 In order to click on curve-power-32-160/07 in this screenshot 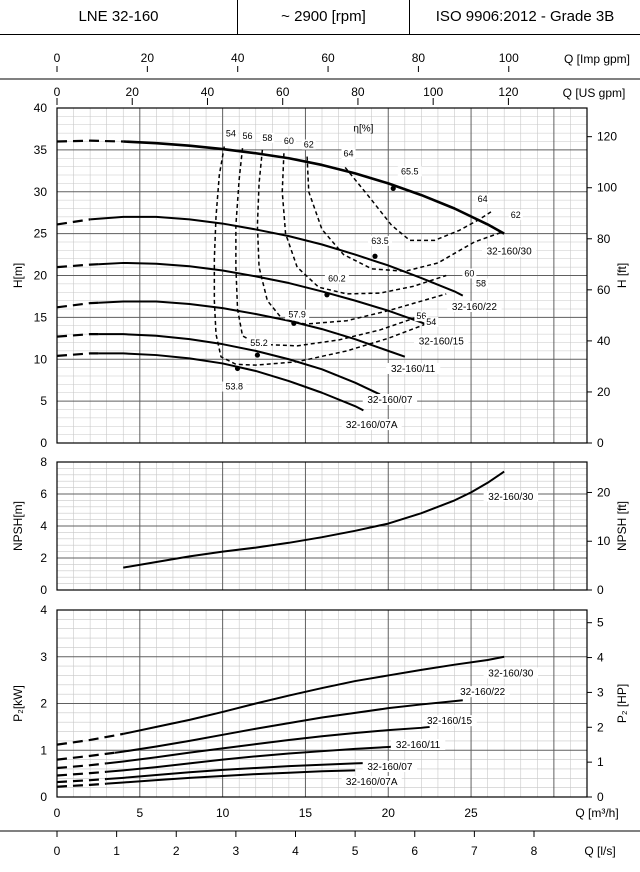, I will do `click(239, 770)`.